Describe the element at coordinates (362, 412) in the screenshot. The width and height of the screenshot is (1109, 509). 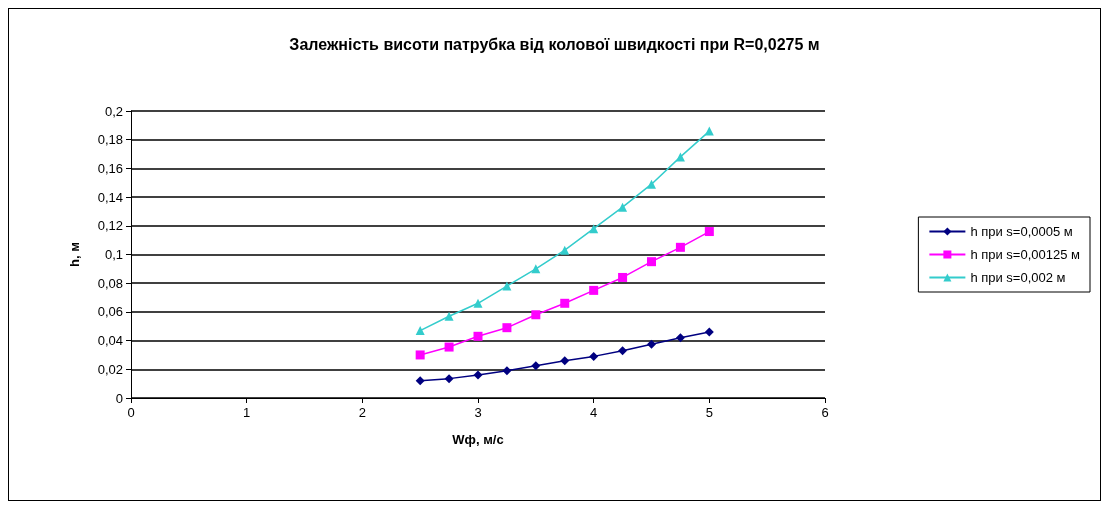
I see `x-tick-label: 2` at that location.